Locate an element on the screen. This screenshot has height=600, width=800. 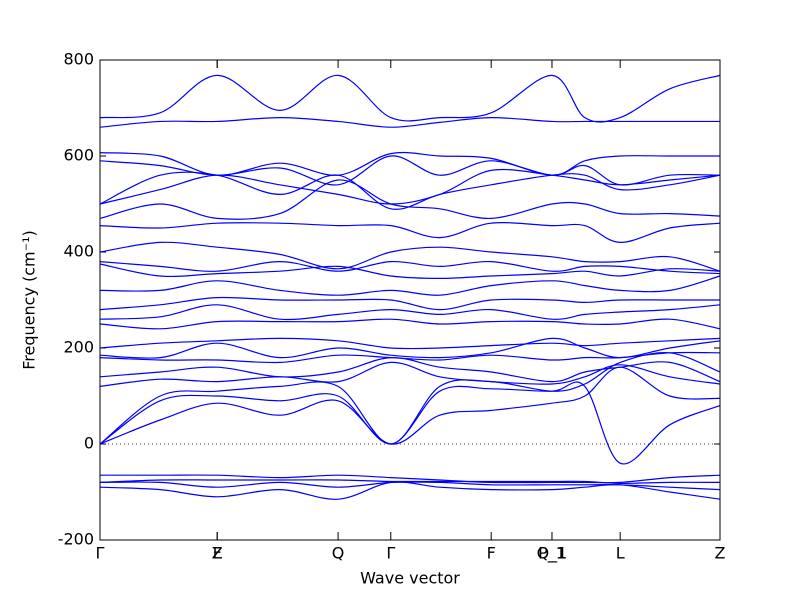
y-tick-label: 0 is located at coordinates (89, 443).